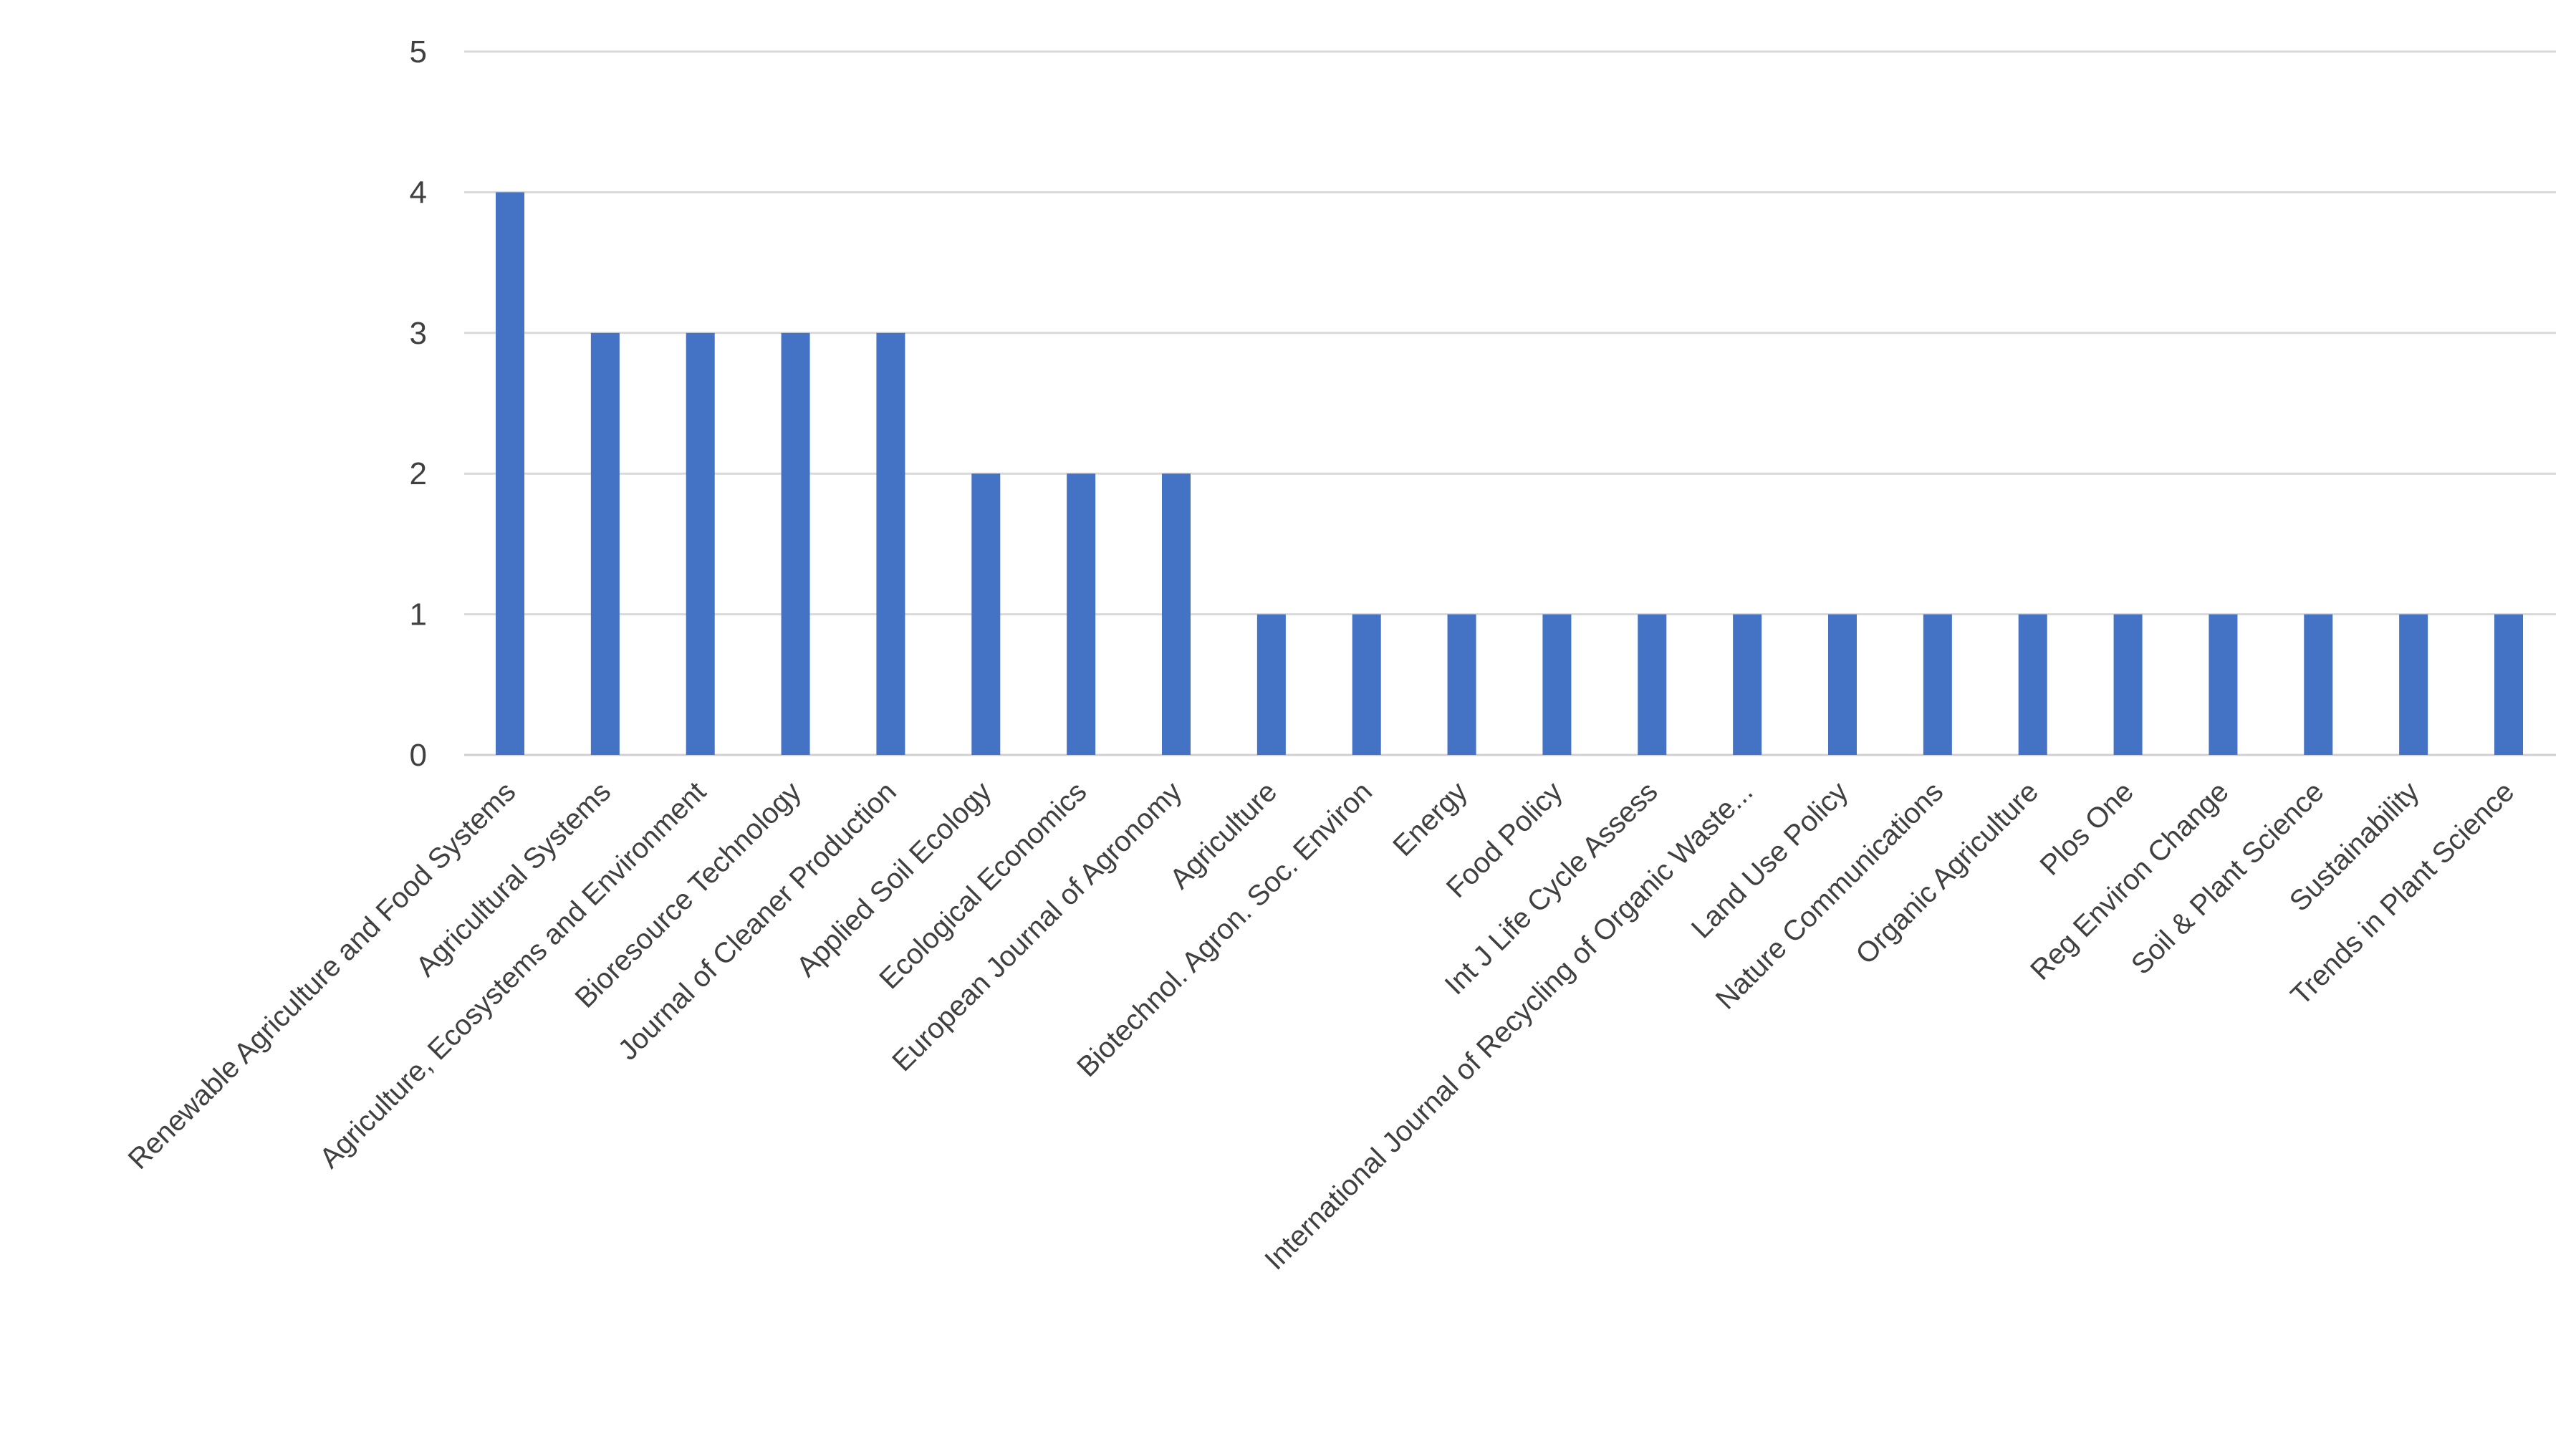 Image resolution: width=2576 pixels, height=1444 pixels. I want to click on y-tick-label: 2, so click(419, 473).